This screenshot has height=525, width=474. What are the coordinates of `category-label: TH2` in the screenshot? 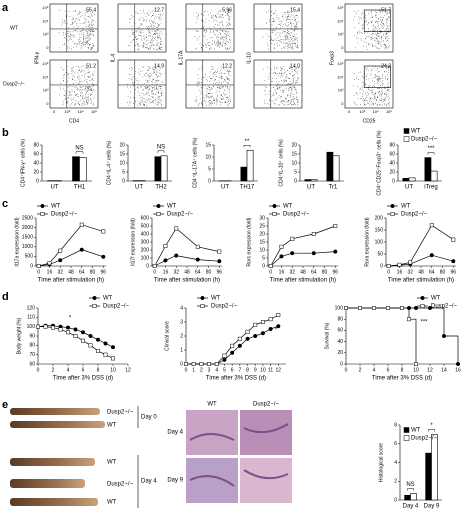 It's located at (161, 188).